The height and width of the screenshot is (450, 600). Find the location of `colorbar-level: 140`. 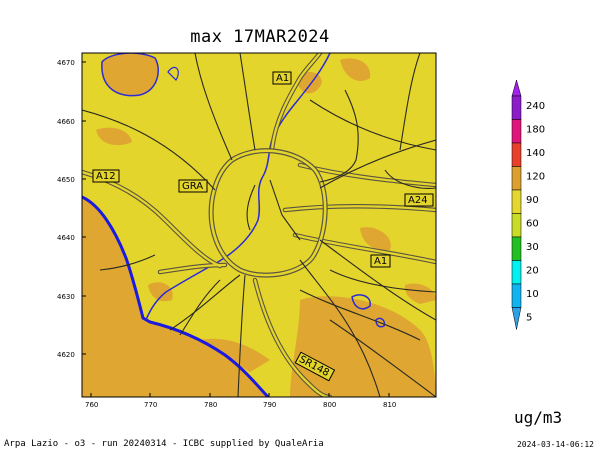

colorbar-level: 140 is located at coordinates (535, 153).